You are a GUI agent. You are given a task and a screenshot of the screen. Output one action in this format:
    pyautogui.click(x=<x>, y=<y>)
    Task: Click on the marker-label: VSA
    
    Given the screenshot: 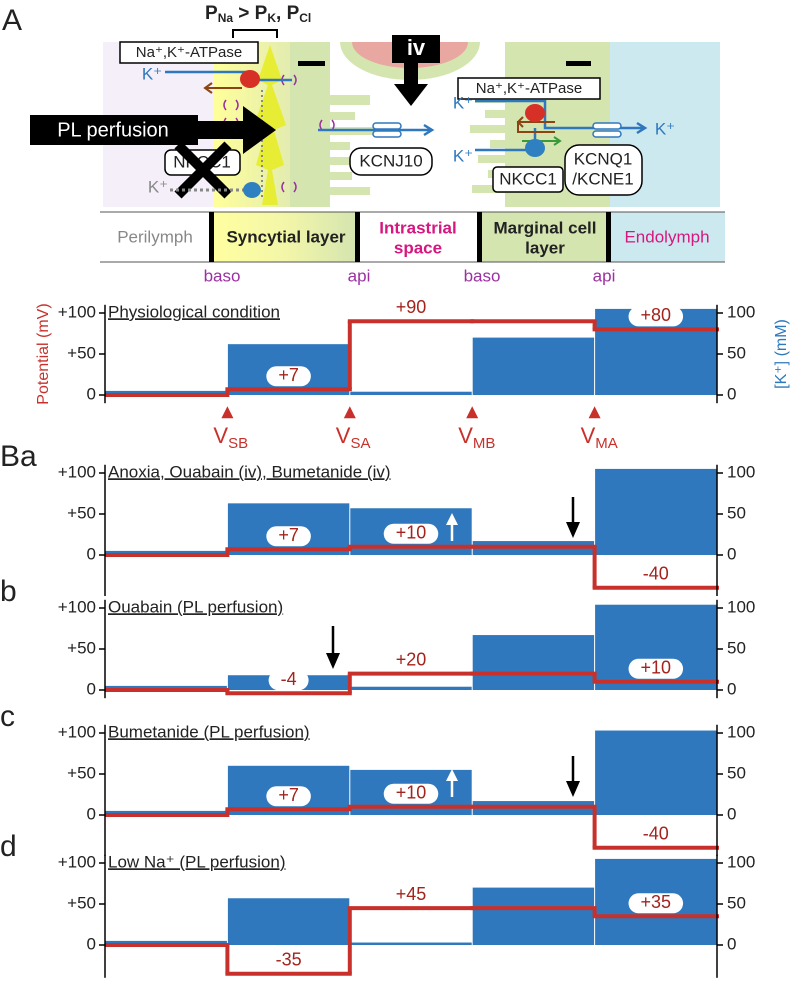 What is the action you would take?
    pyautogui.click(x=353, y=437)
    